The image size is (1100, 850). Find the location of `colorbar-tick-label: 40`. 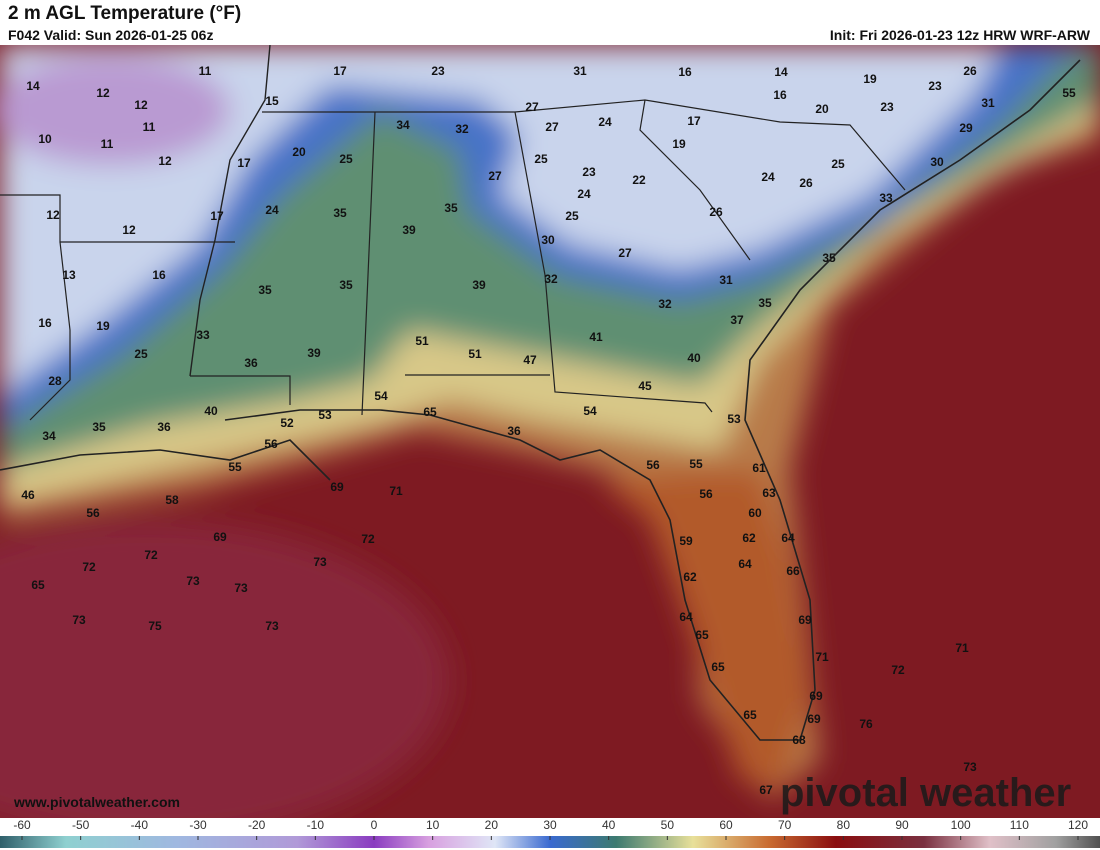

colorbar-tick-label: 40 is located at coordinates (609, 825).